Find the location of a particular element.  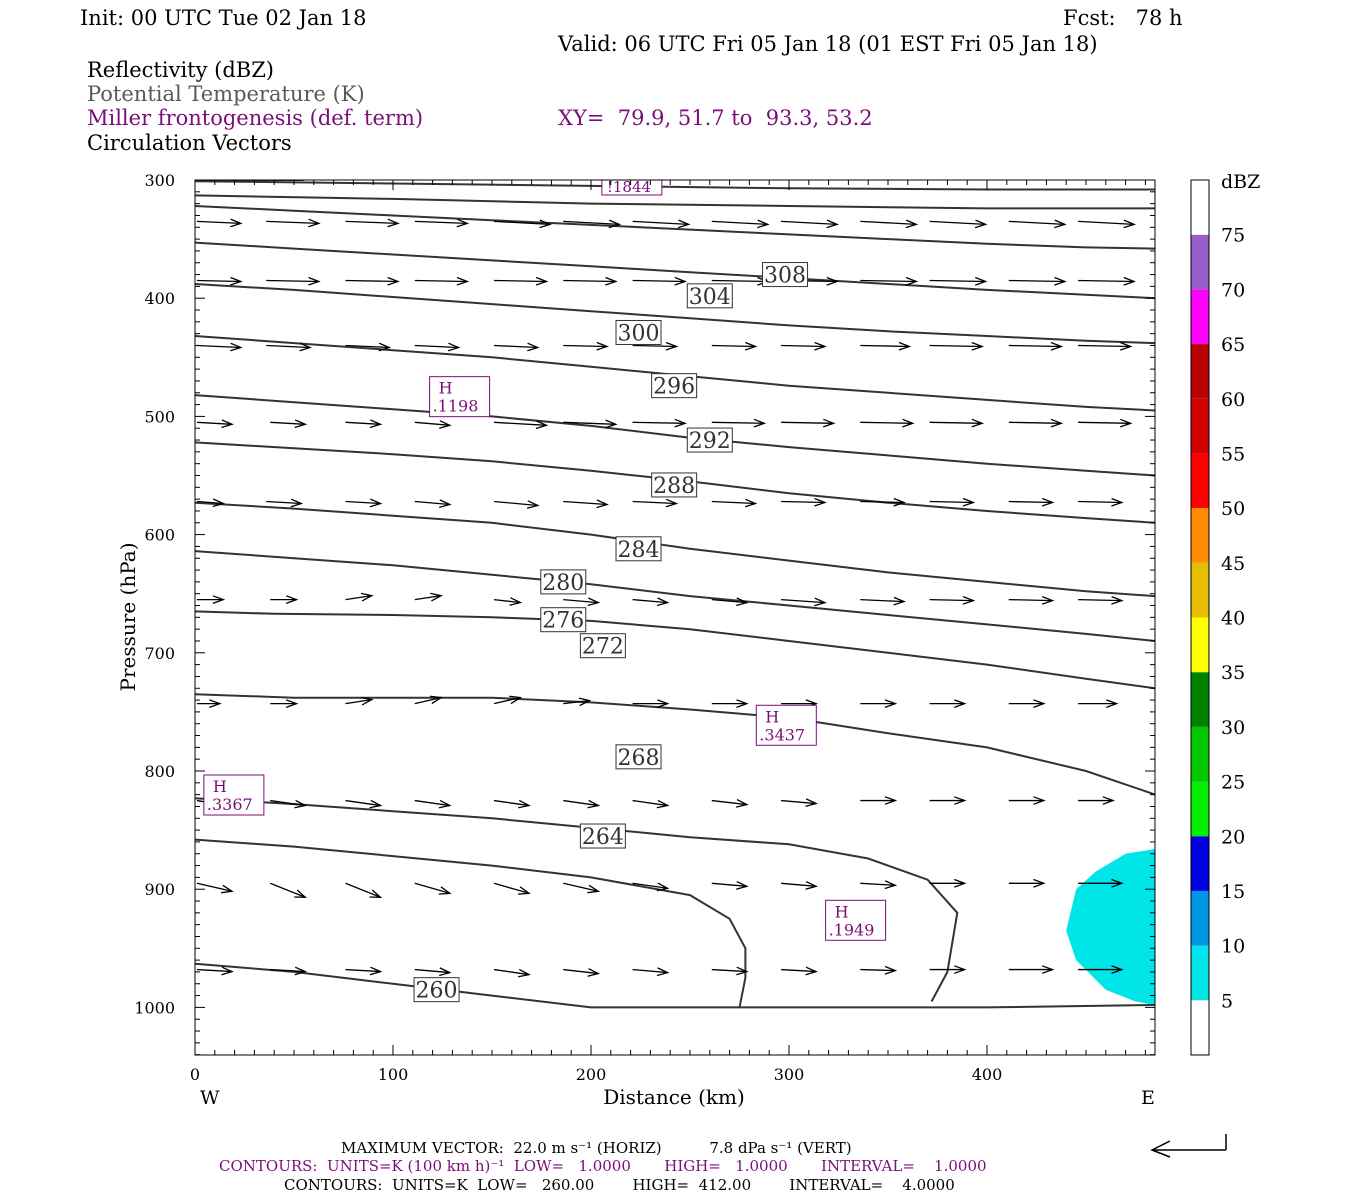

svg-text: .1198 is located at coordinates (456, 406).